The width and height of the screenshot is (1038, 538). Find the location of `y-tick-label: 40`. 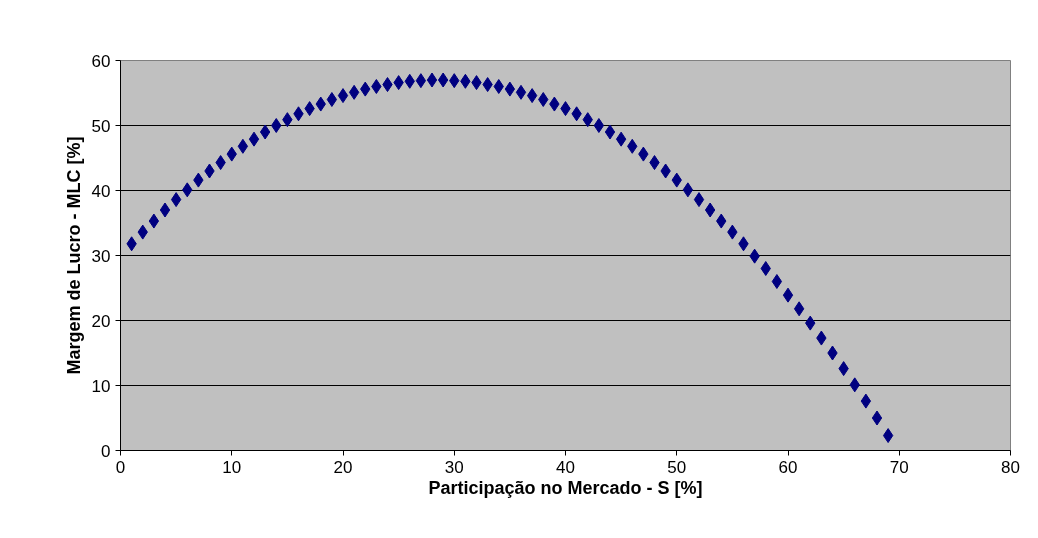

y-tick-label: 40 is located at coordinates (101, 191).